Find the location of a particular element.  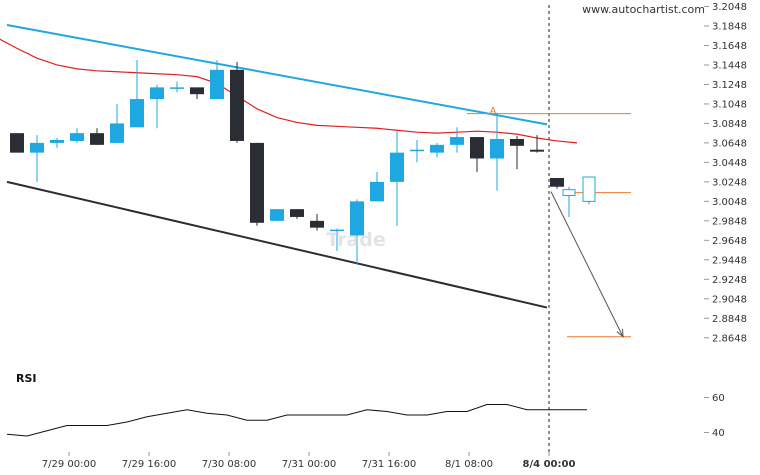

projection-arrow-line is located at coordinates (587, 264).